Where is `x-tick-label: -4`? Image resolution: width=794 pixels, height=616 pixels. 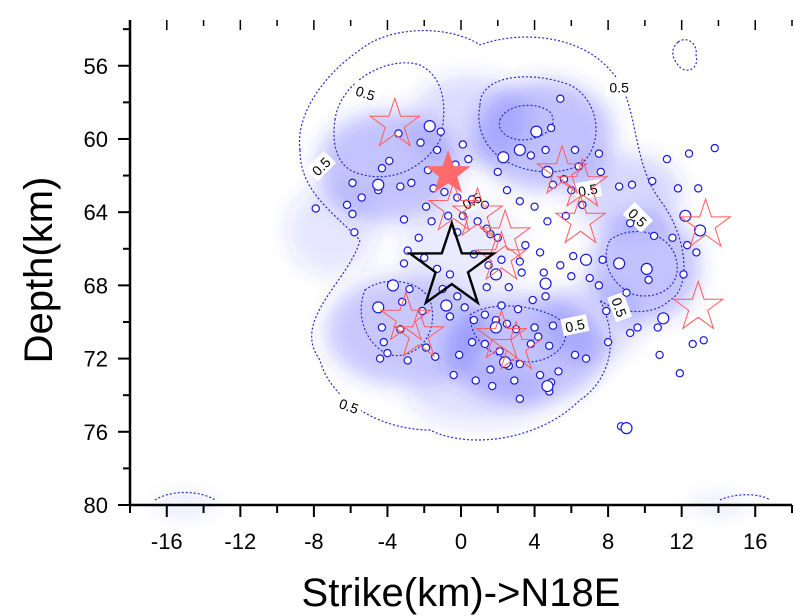 x-tick-label: -4 is located at coordinates (388, 541).